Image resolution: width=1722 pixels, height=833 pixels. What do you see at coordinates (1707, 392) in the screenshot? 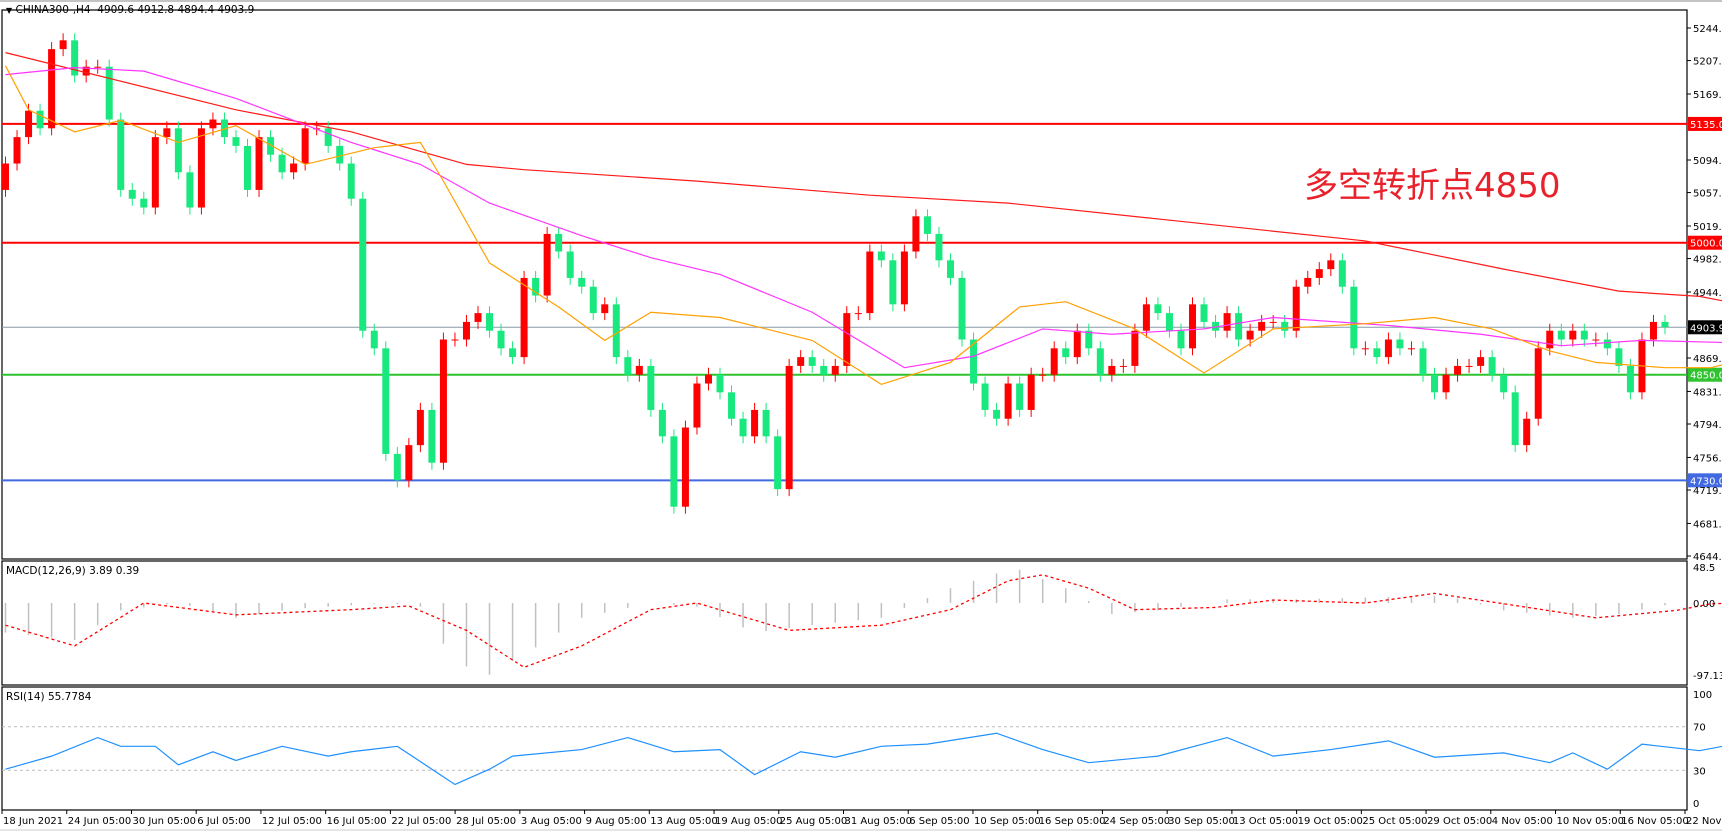
I see `price-tick-label: 4831.0` at bounding box center [1707, 392].